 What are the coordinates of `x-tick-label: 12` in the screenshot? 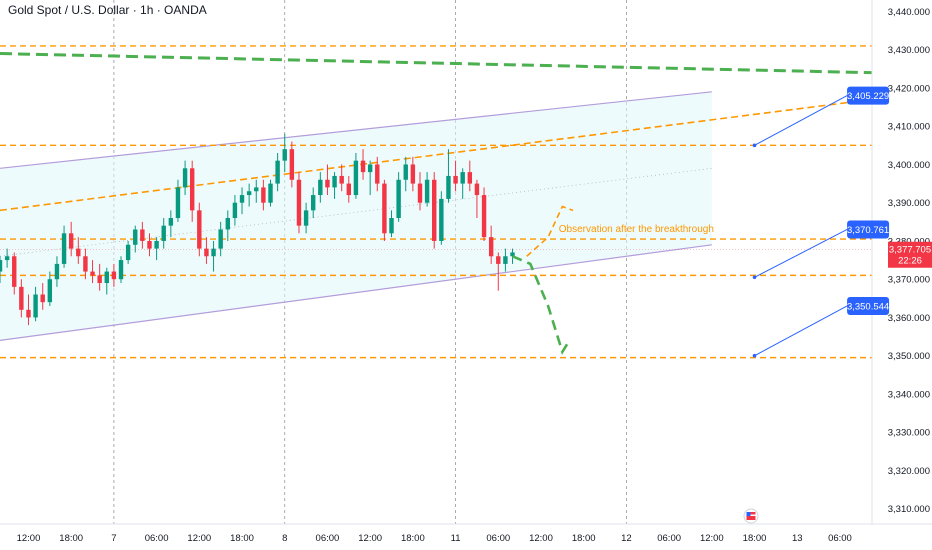 It's located at (626, 538).